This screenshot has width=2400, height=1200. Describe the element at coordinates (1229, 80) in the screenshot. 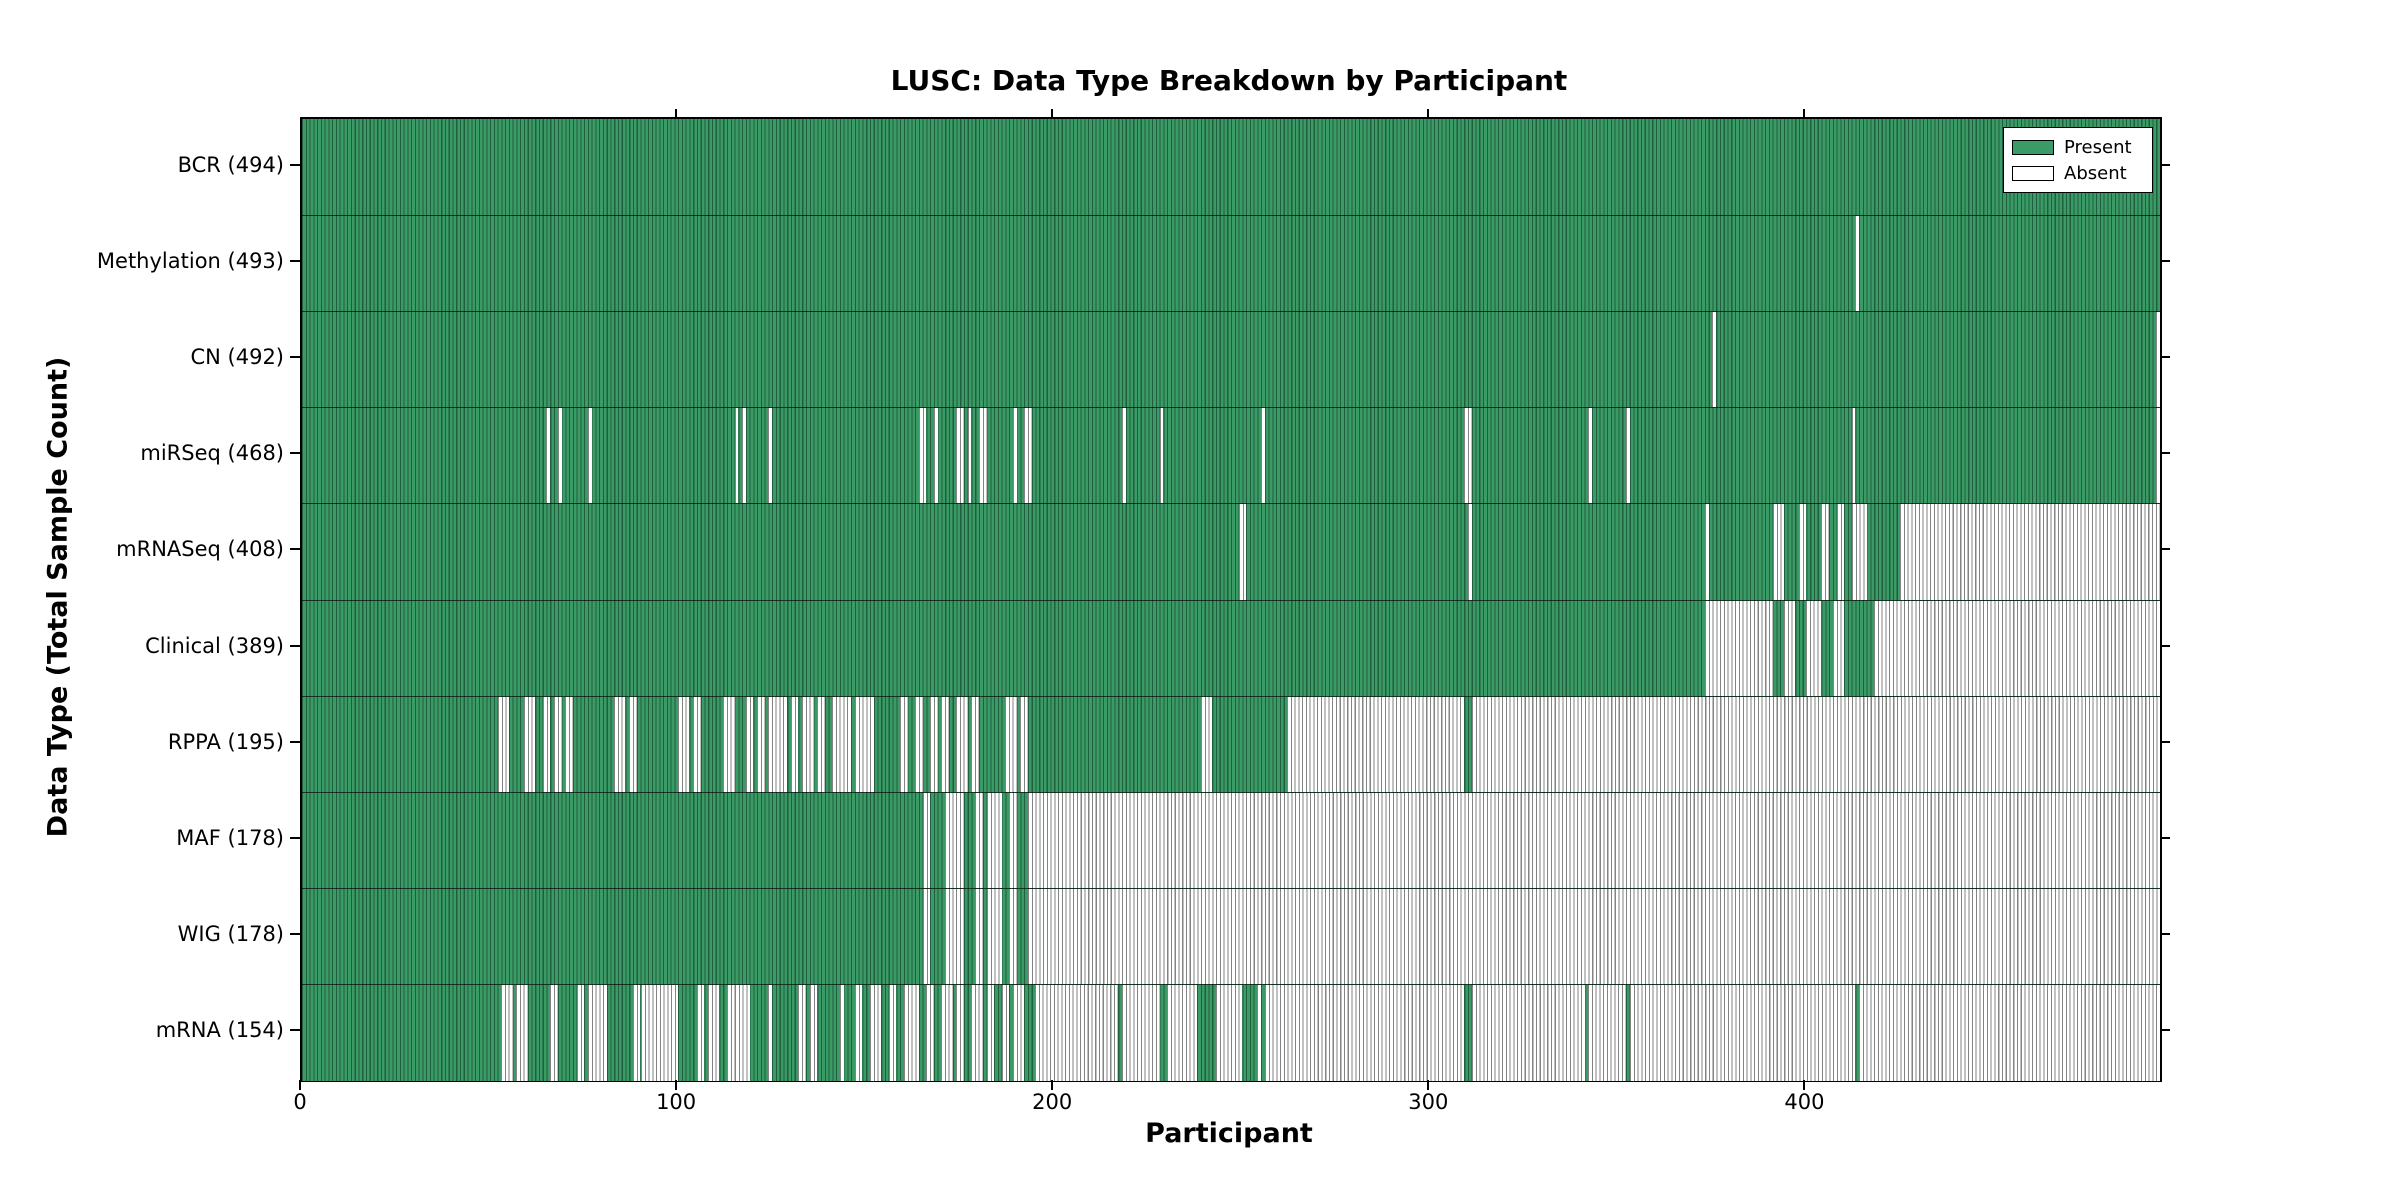

I see `chart-title: LUSC: Data Type Breakdown by Participant` at that location.